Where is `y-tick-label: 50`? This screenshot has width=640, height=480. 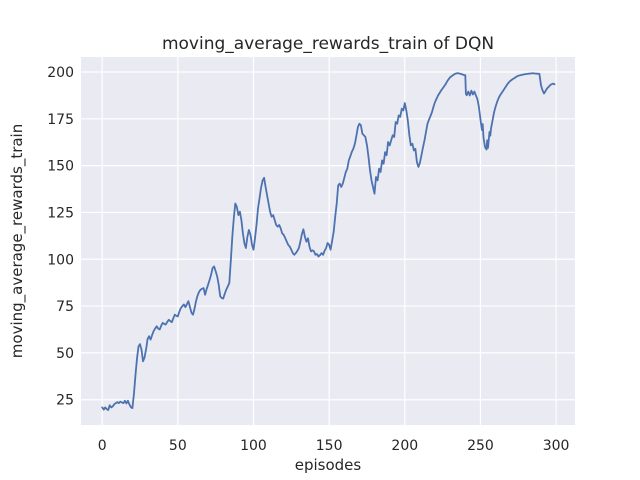 y-tick-label: 50 is located at coordinates (65, 354).